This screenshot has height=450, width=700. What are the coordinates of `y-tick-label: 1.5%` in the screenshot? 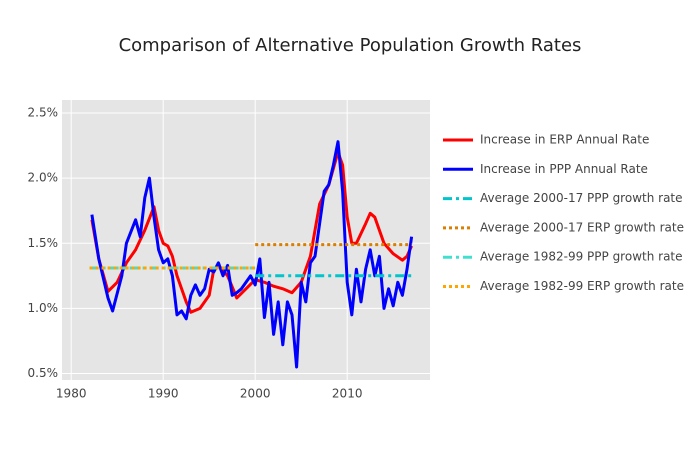 It's located at (43, 243).